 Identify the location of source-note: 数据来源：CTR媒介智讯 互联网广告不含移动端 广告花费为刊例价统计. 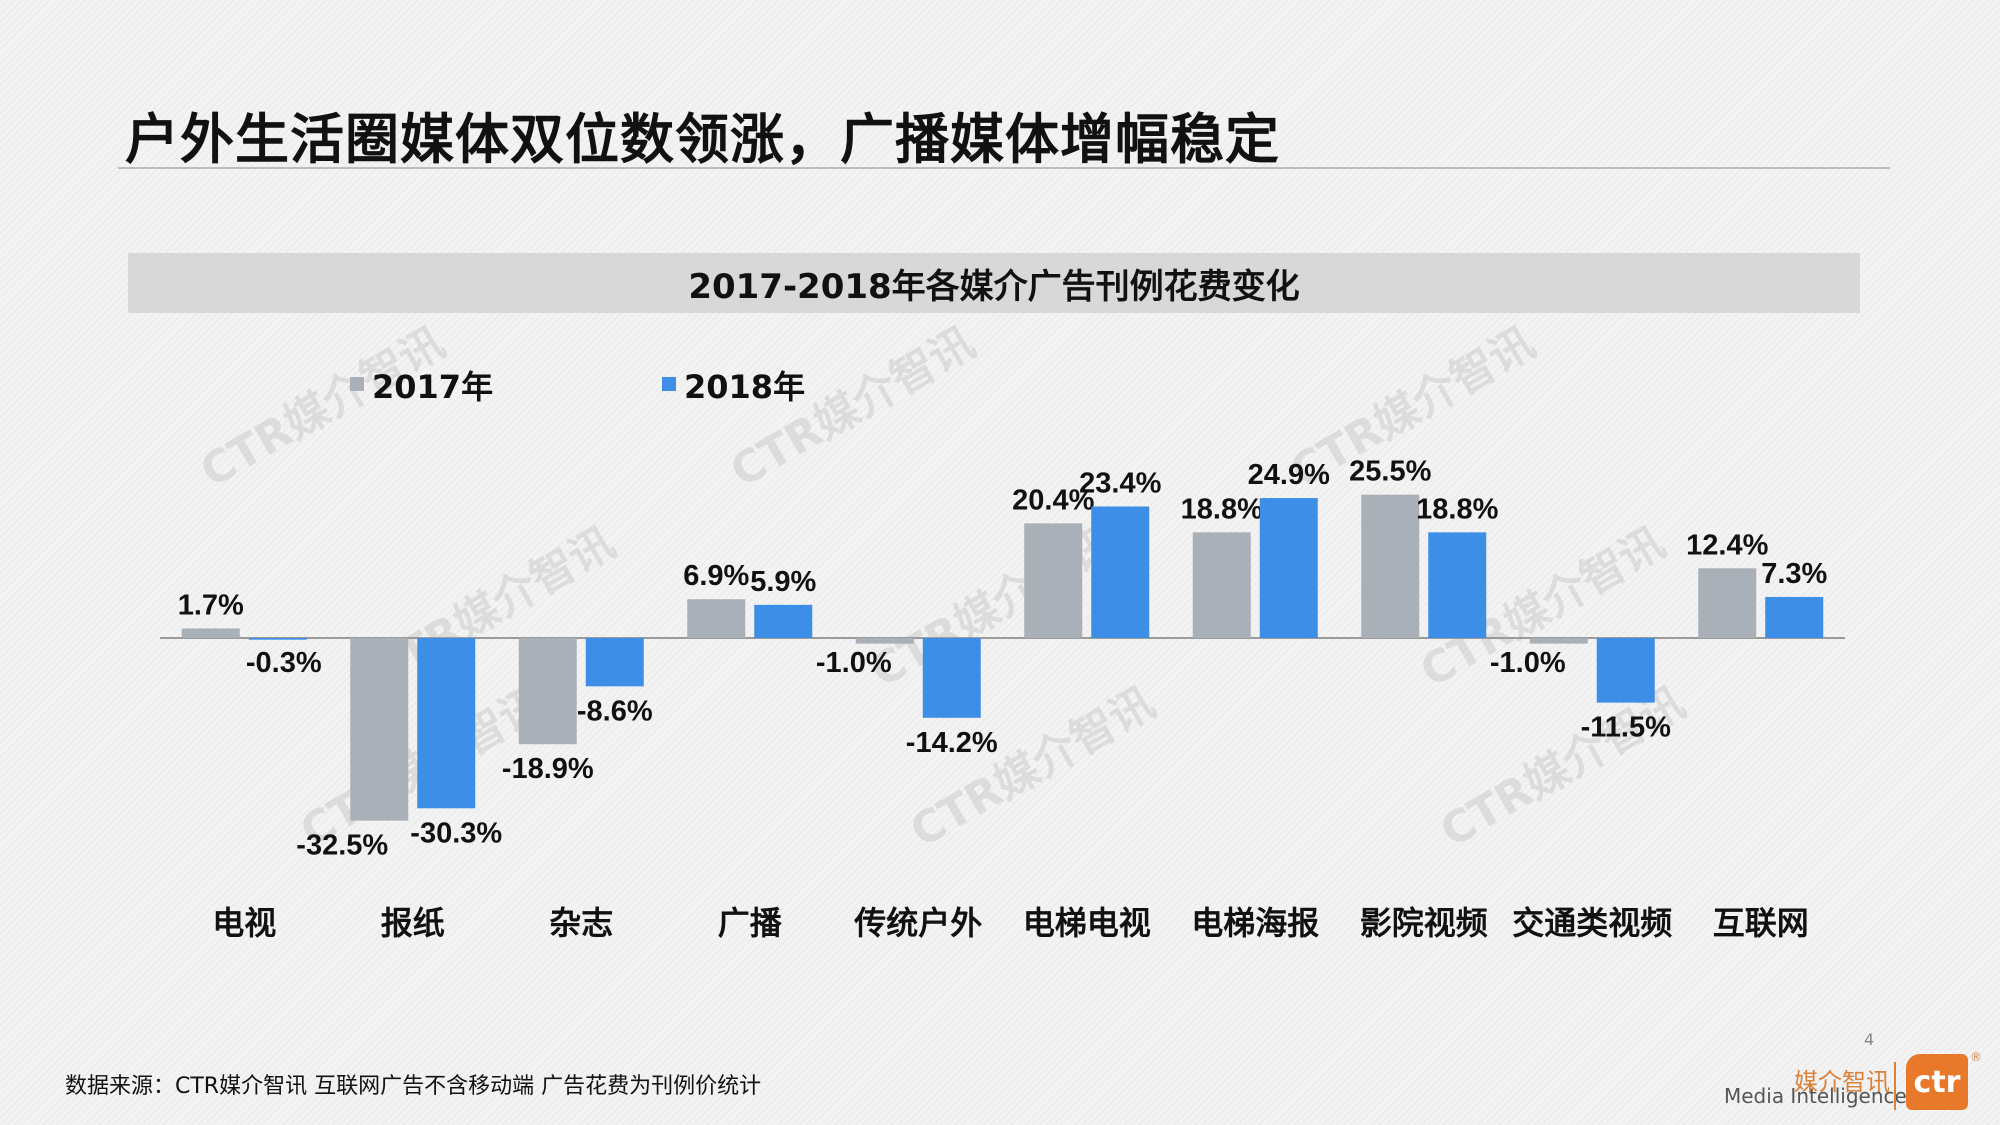
(413, 1086).